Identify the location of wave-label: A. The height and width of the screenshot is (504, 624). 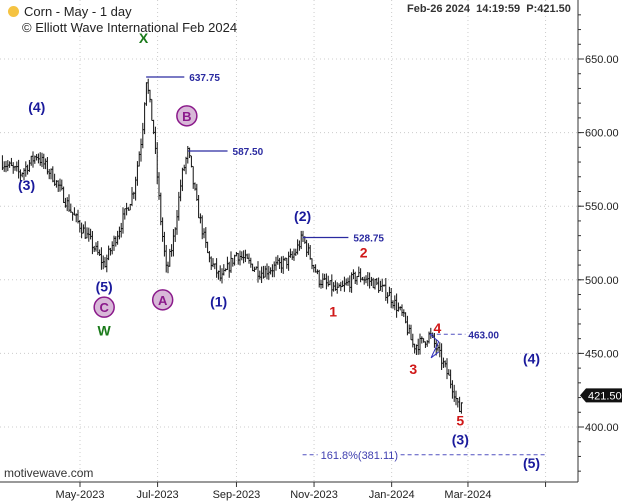
(163, 300).